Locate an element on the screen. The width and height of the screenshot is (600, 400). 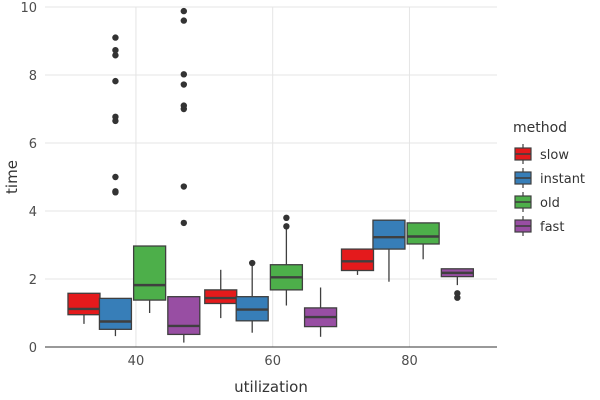
y-axis-title: time is located at coordinates (12, 177).